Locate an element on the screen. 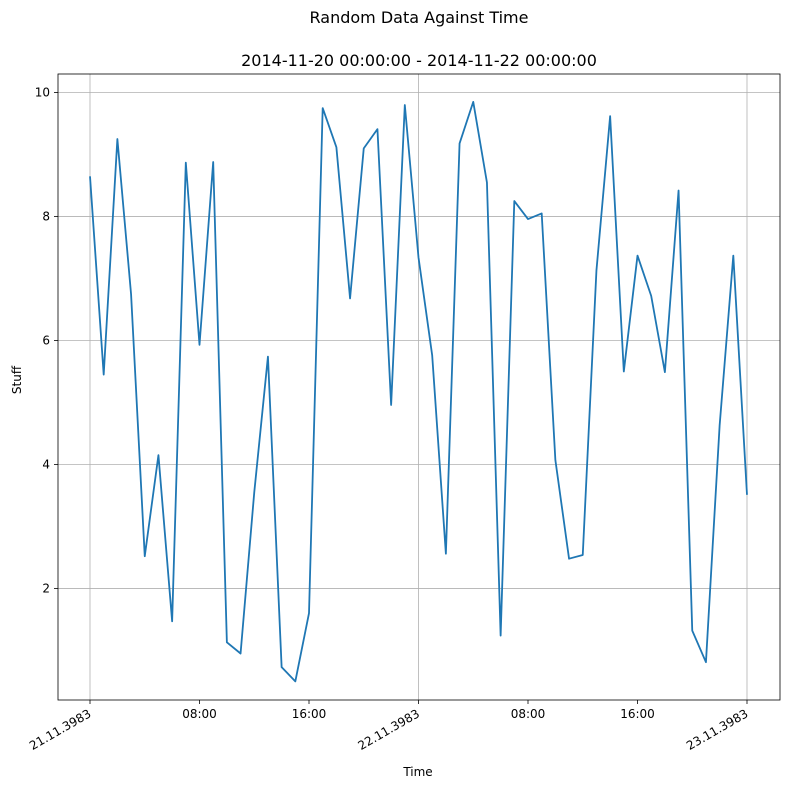 This screenshot has height=794, width=790. x-tick-label-3: 22.11.3983 is located at coordinates (388, 729).